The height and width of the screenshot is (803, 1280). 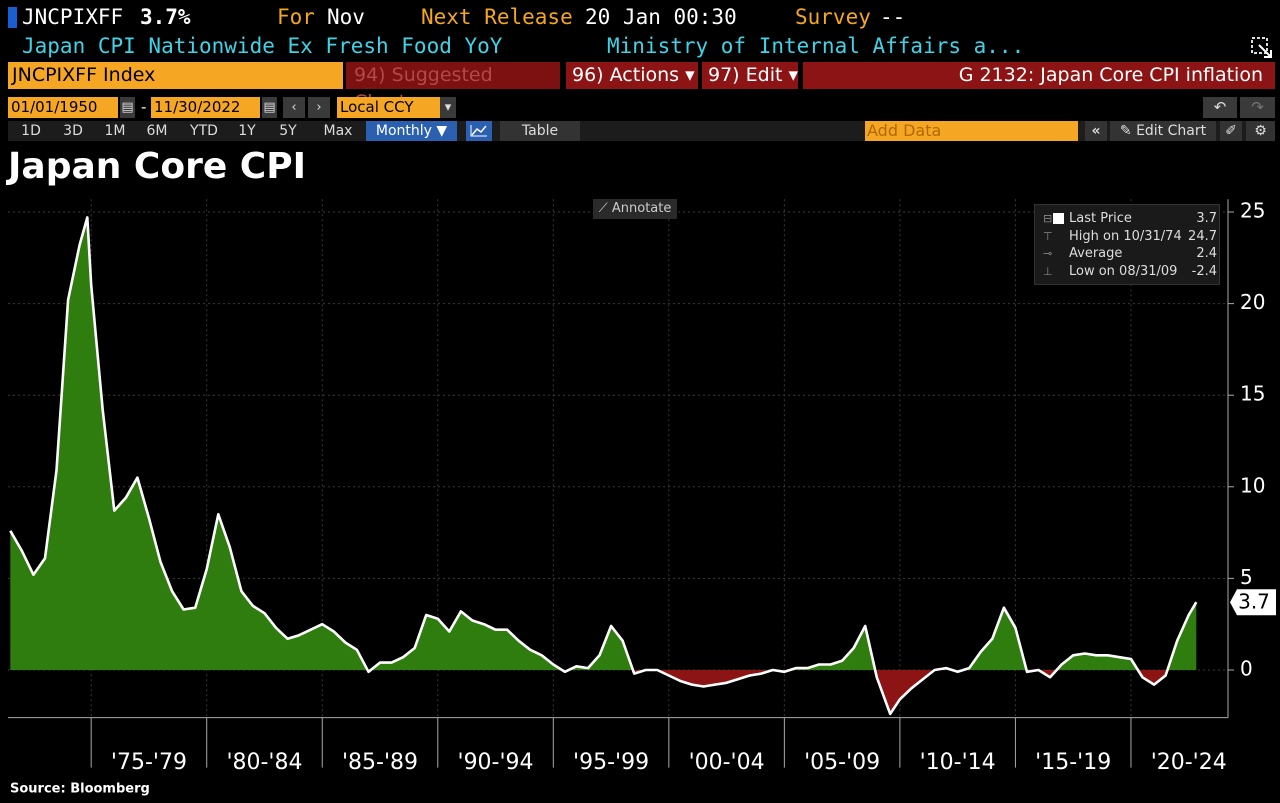 What do you see at coordinates (1100, 218) in the screenshot?
I see `legend-name: Last Price` at bounding box center [1100, 218].